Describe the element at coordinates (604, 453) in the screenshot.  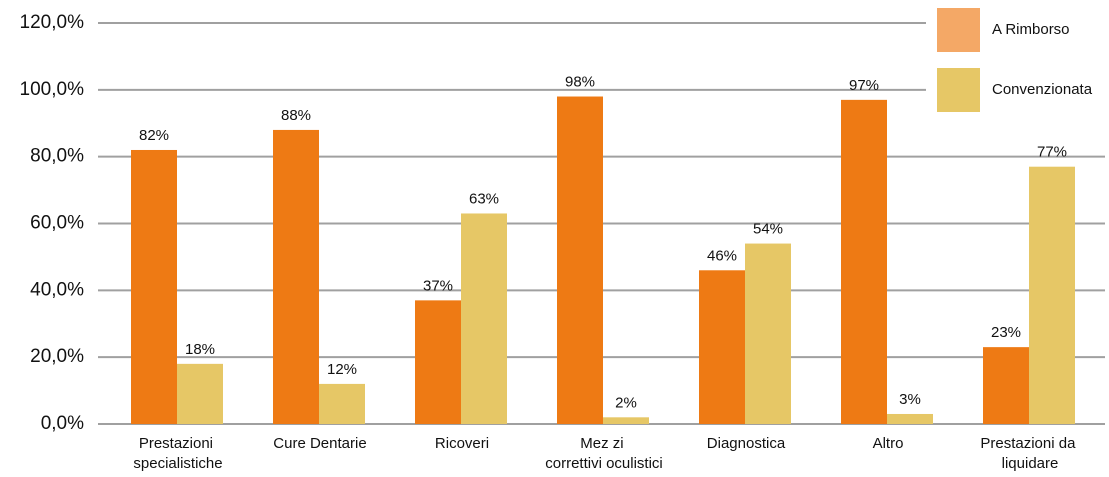
I see `x-tick-label: Mez zi correttivi oculistici` at that location.